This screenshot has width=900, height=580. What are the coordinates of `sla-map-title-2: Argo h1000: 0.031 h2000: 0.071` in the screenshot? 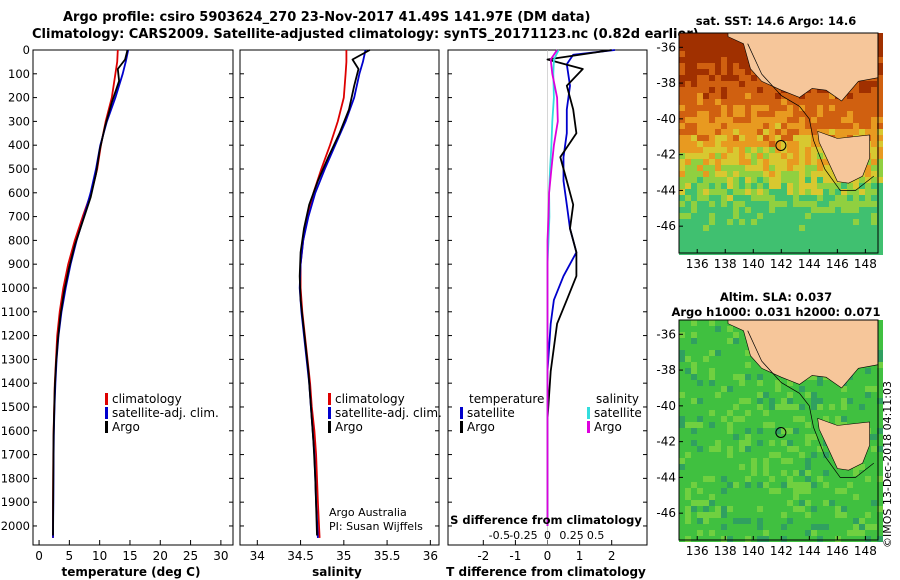 It's located at (775, 312).